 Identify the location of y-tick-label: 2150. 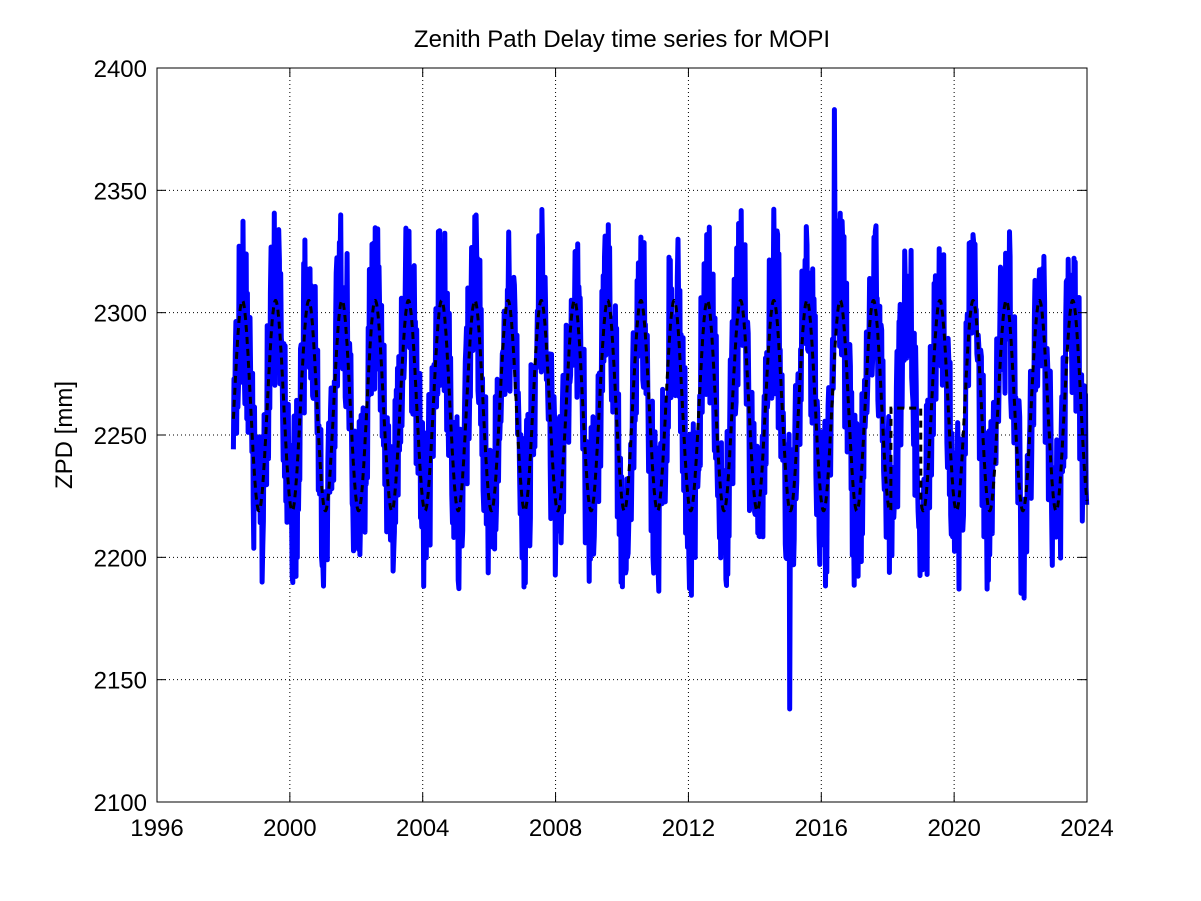
(120, 681).